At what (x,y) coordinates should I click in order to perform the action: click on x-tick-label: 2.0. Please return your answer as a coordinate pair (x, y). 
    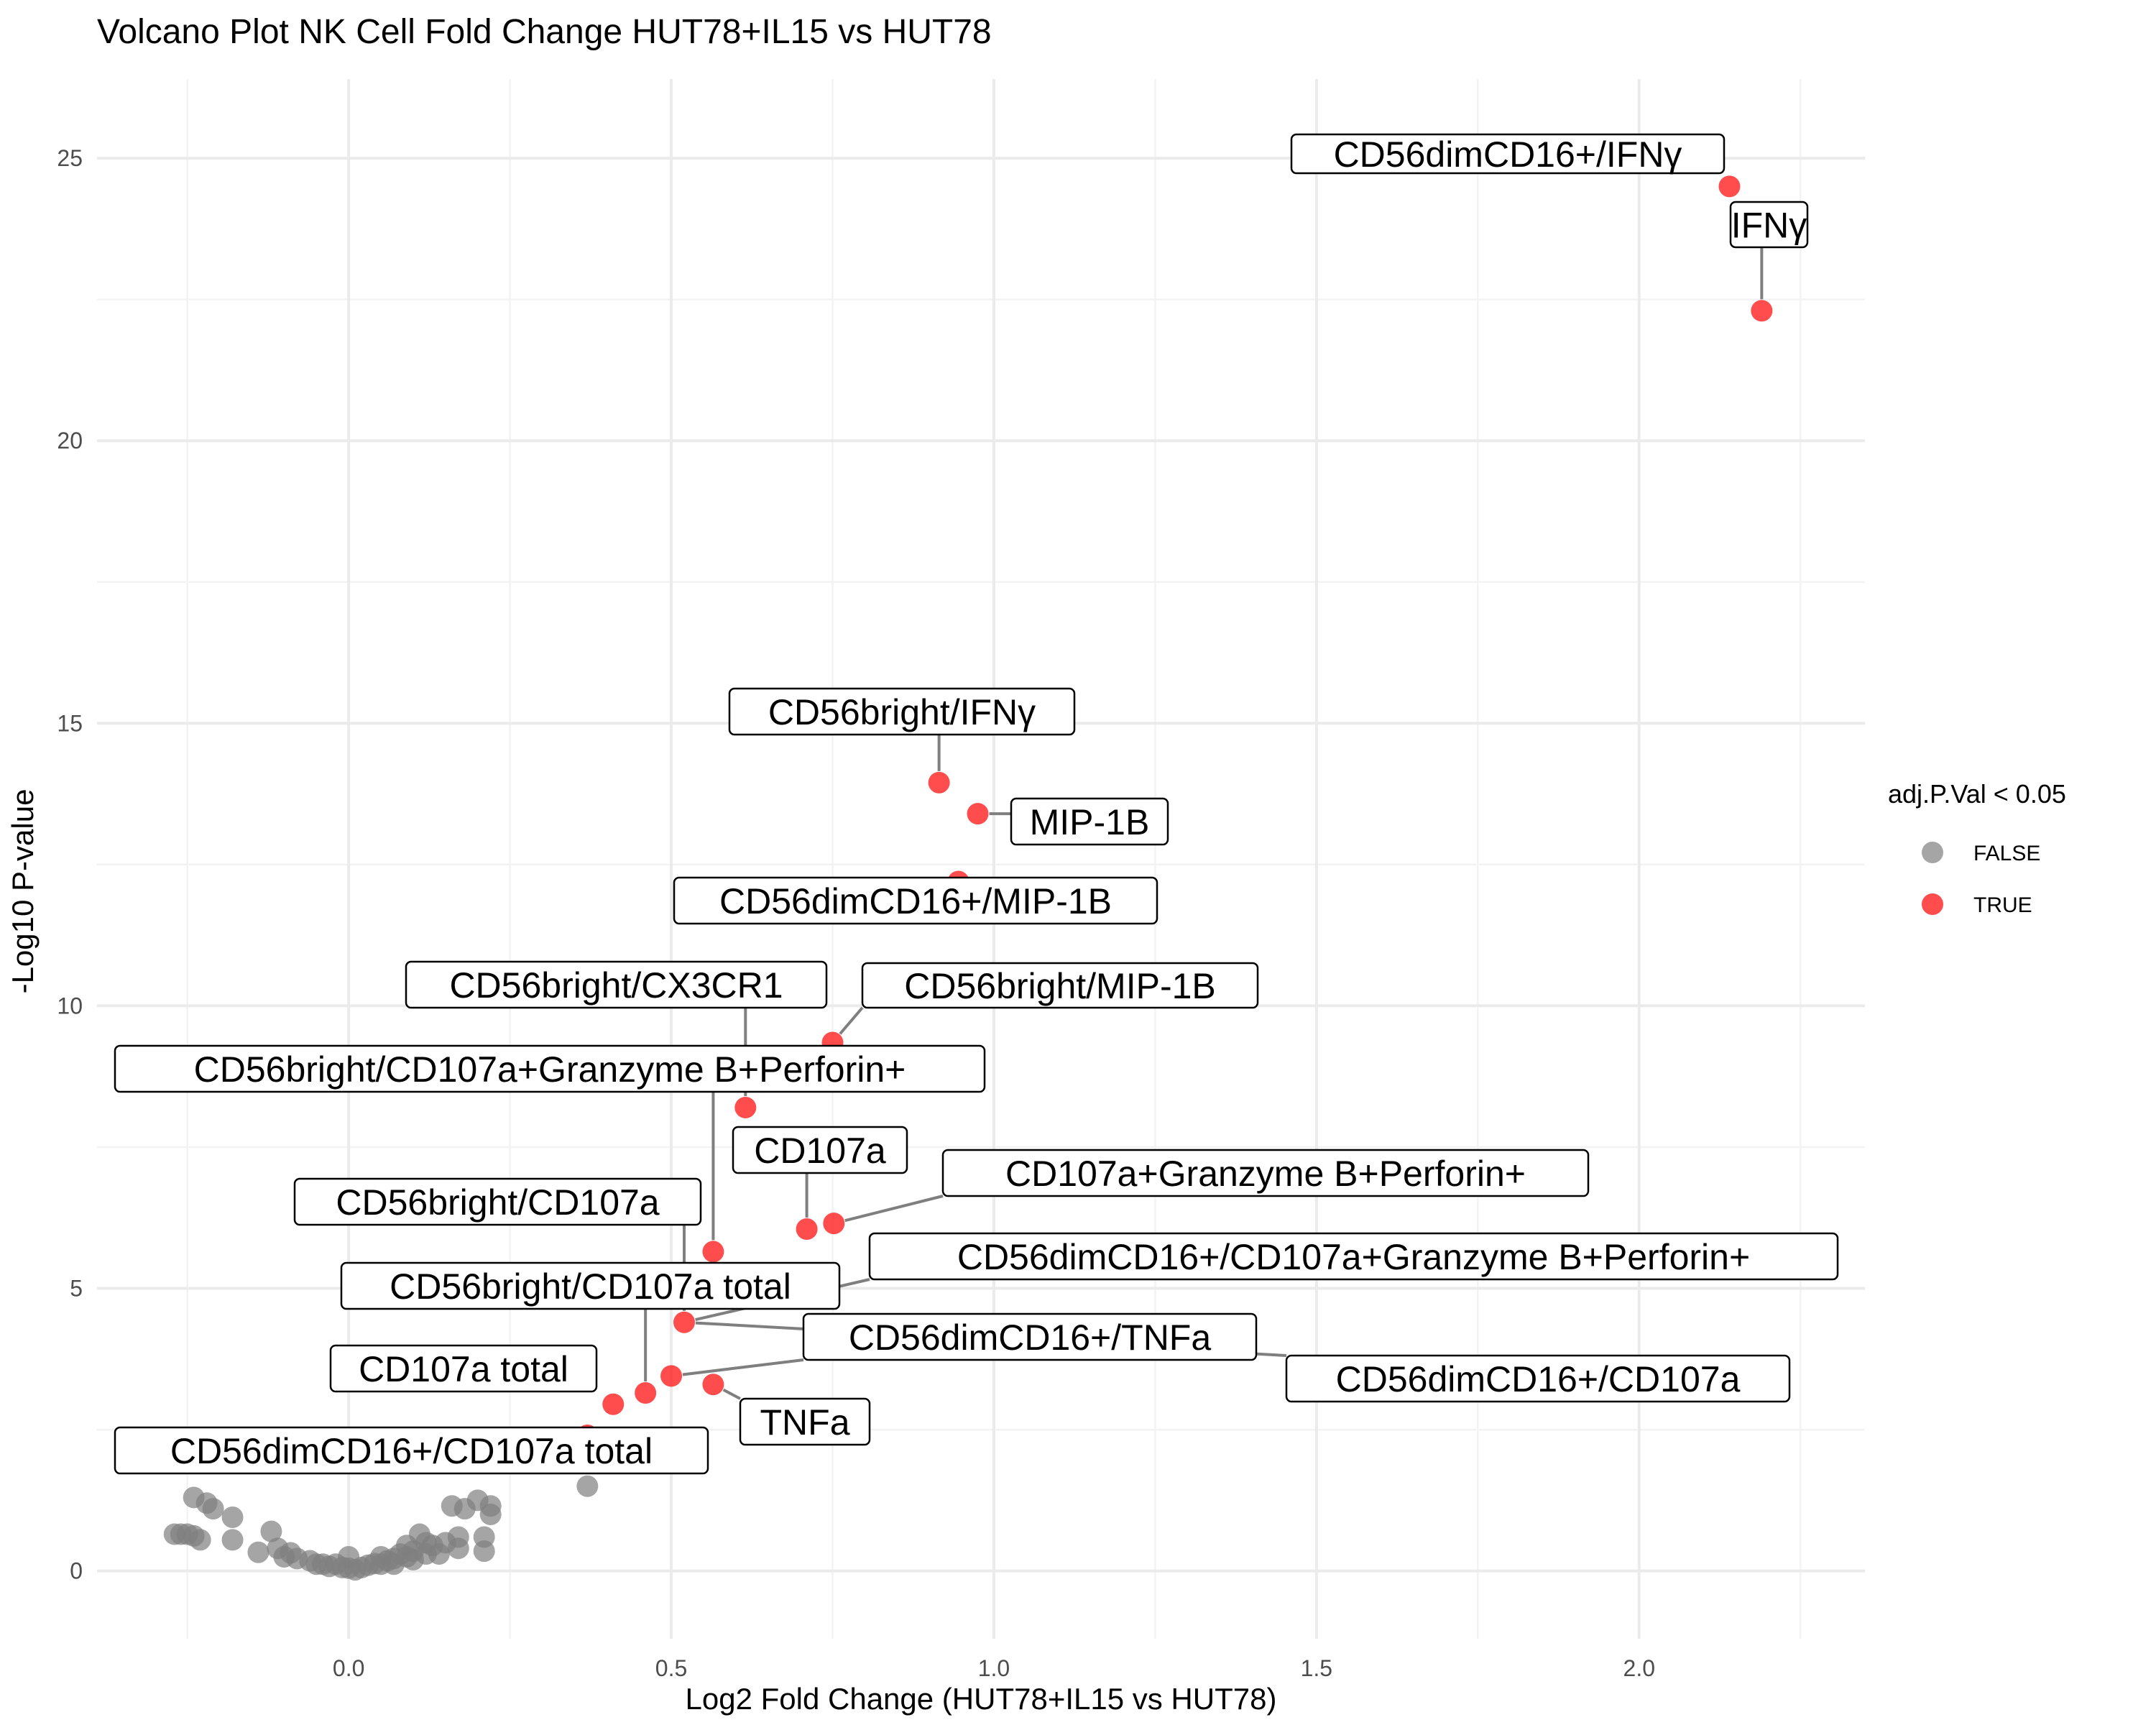
    Looking at the image, I should click on (1639, 1668).